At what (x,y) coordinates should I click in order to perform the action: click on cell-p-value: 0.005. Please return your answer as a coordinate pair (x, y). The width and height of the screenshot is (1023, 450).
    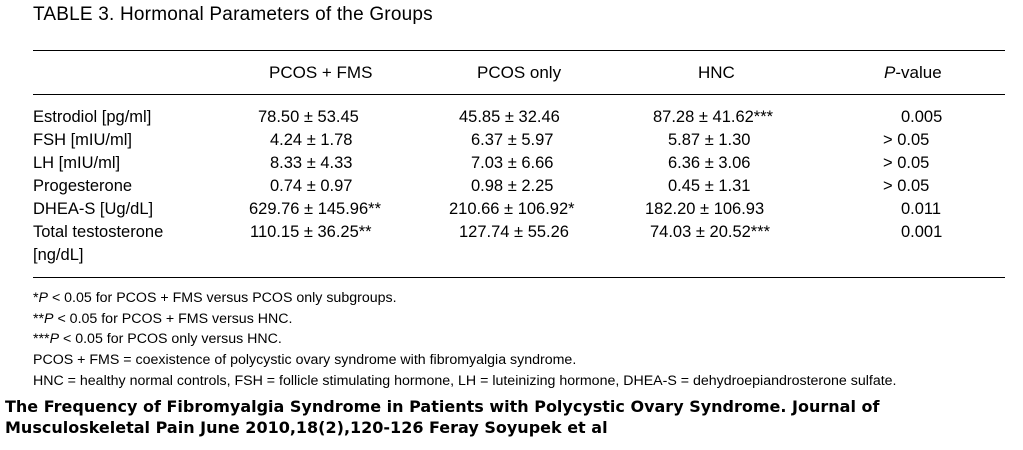
    Looking at the image, I should click on (922, 117).